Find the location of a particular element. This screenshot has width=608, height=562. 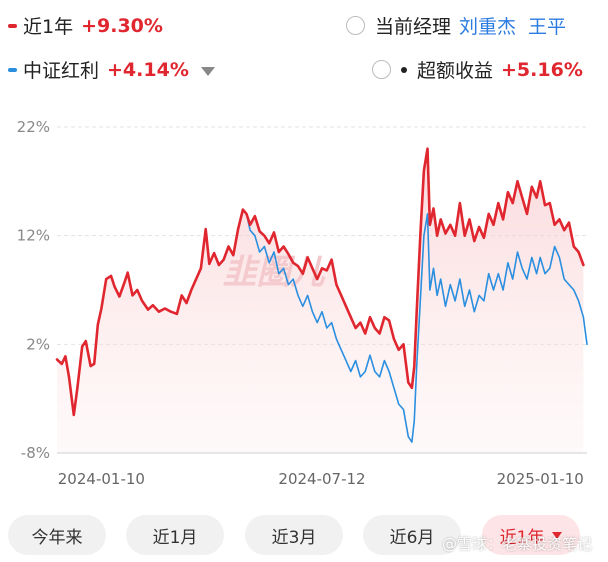

tab-6m: 近6月 is located at coordinates (412, 535).